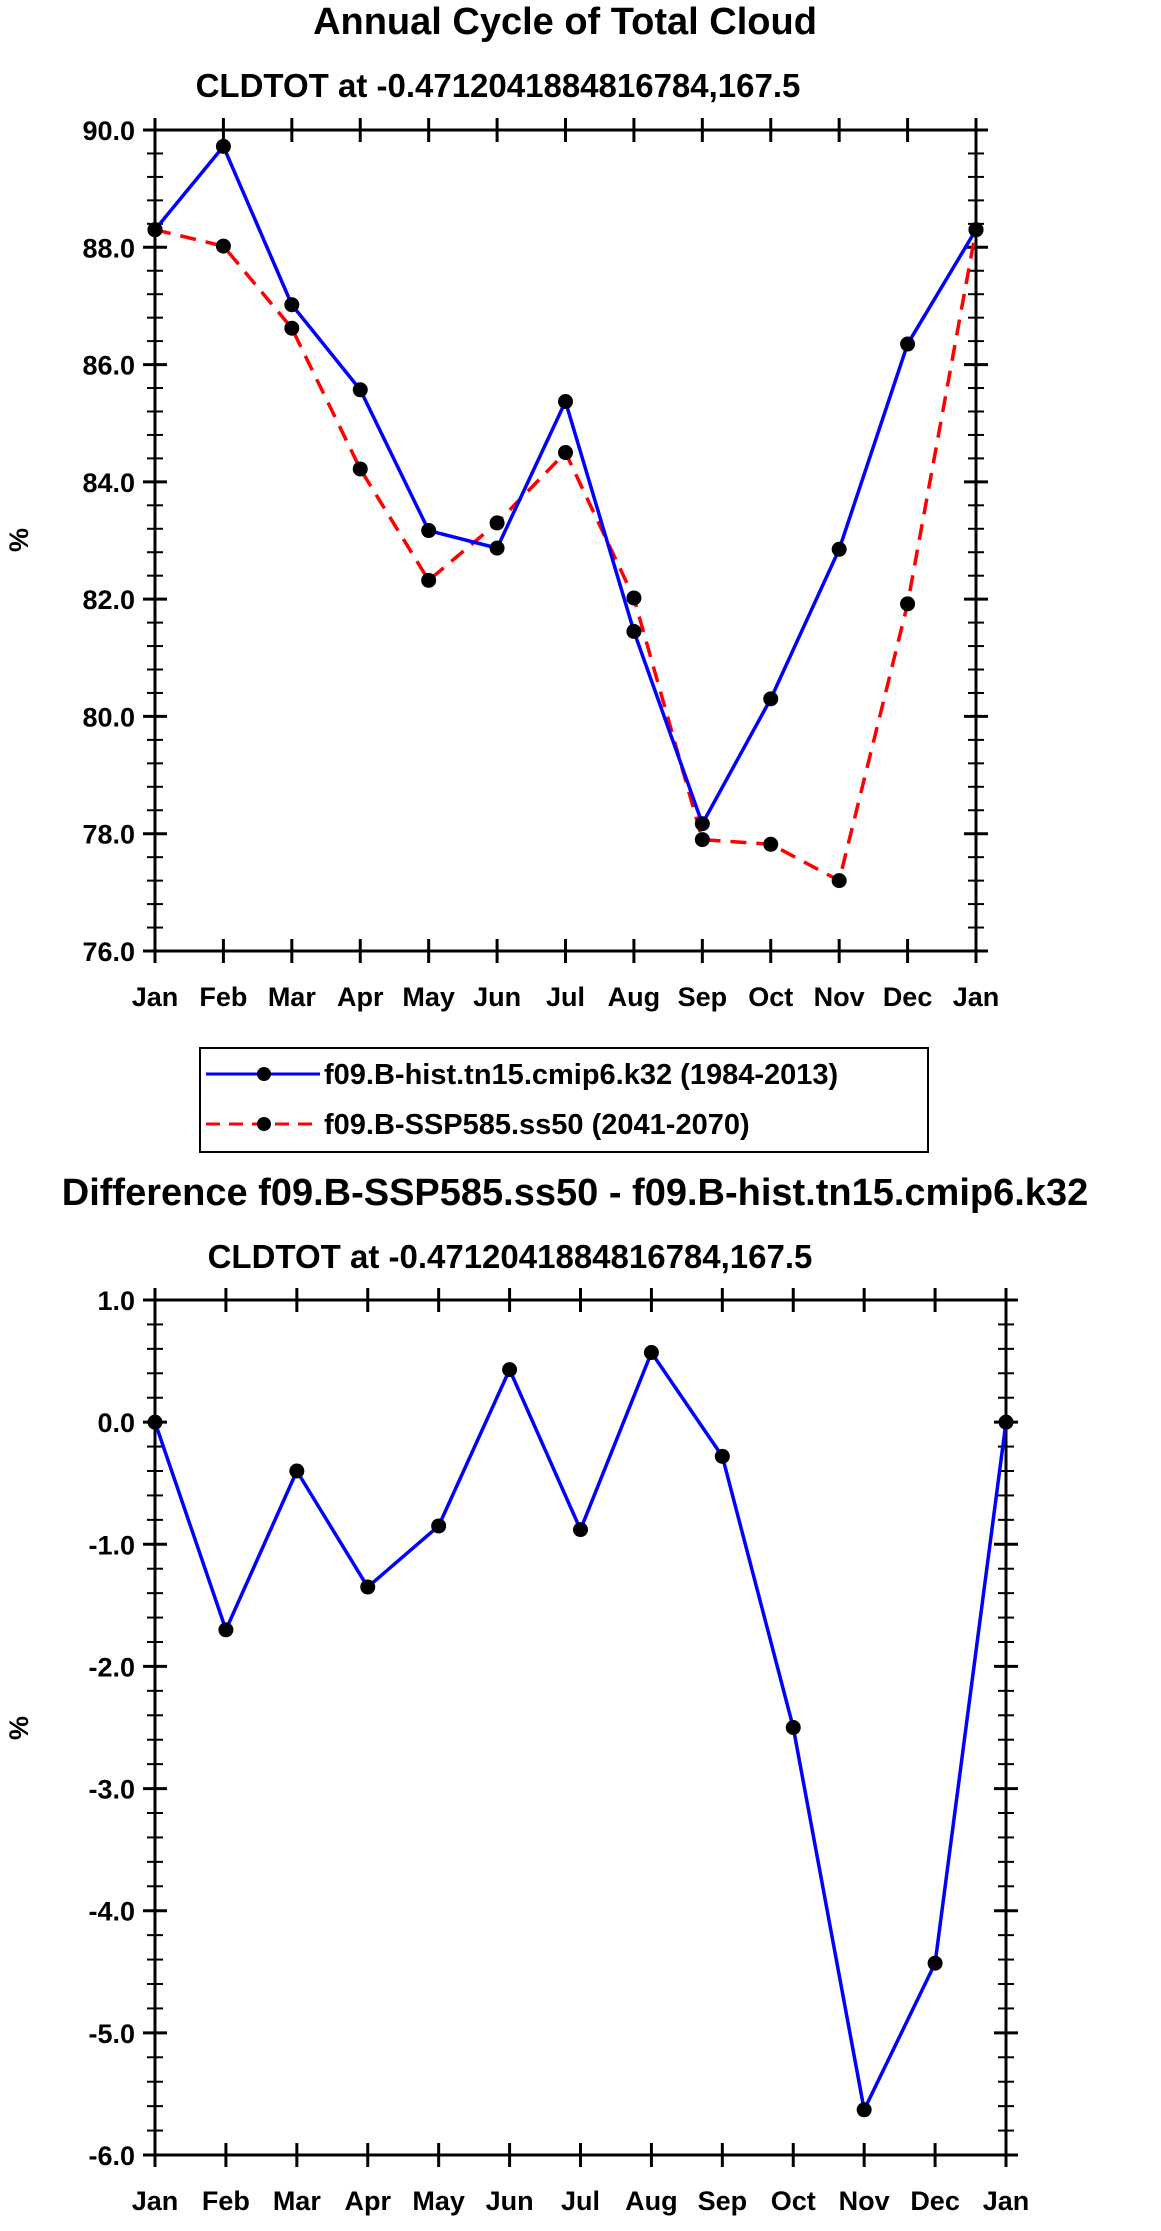 The width and height of the screenshot is (1161, 2231). Describe the element at coordinates (108, 717) in the screenshot. I see `y-tick-label: 80.0` at that location.